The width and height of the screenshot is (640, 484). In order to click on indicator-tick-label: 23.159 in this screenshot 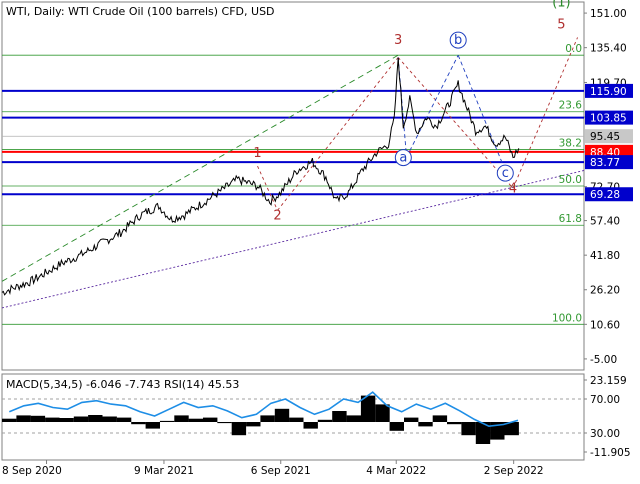, I will do `click(608, 381)`.